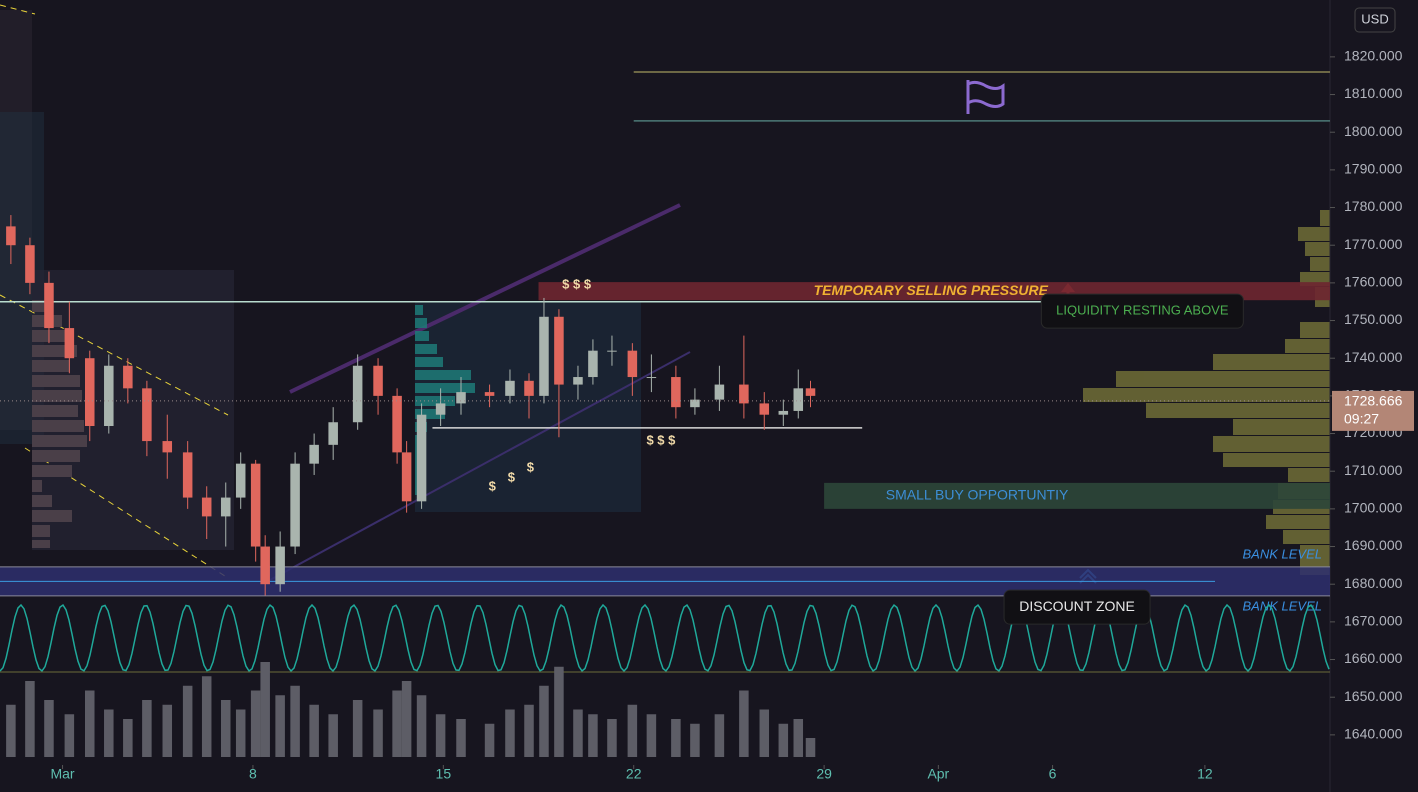 The height and width of the screenshot is (792, 1418). Describe the element at coordinates (1373, 169) in the screenshot. I see `y-tick-label: 1790.000` at that location.